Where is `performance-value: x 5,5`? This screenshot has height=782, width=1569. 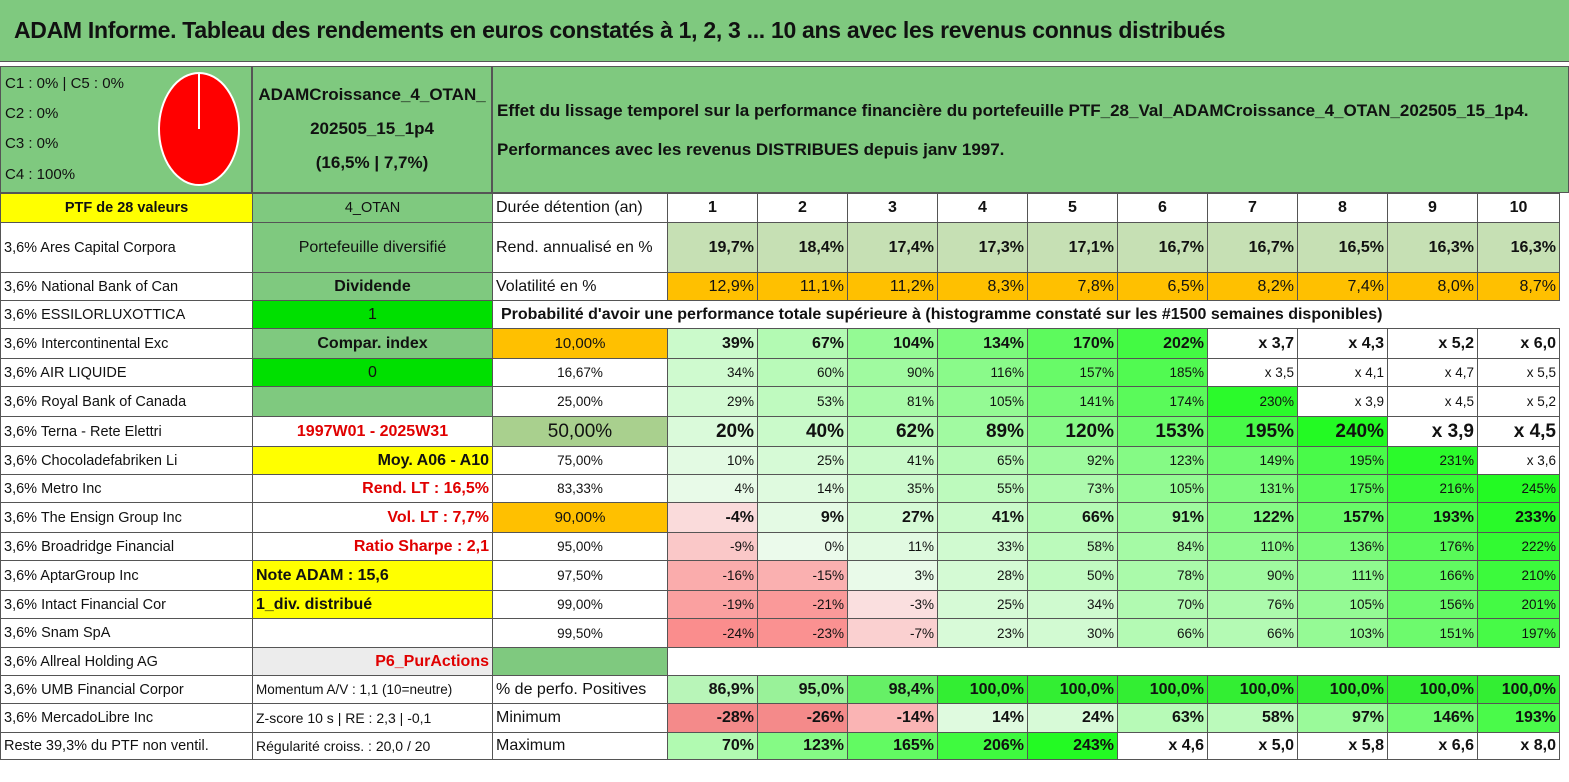 performance-value: x 5,5 is located at coordinates (1518, 372).